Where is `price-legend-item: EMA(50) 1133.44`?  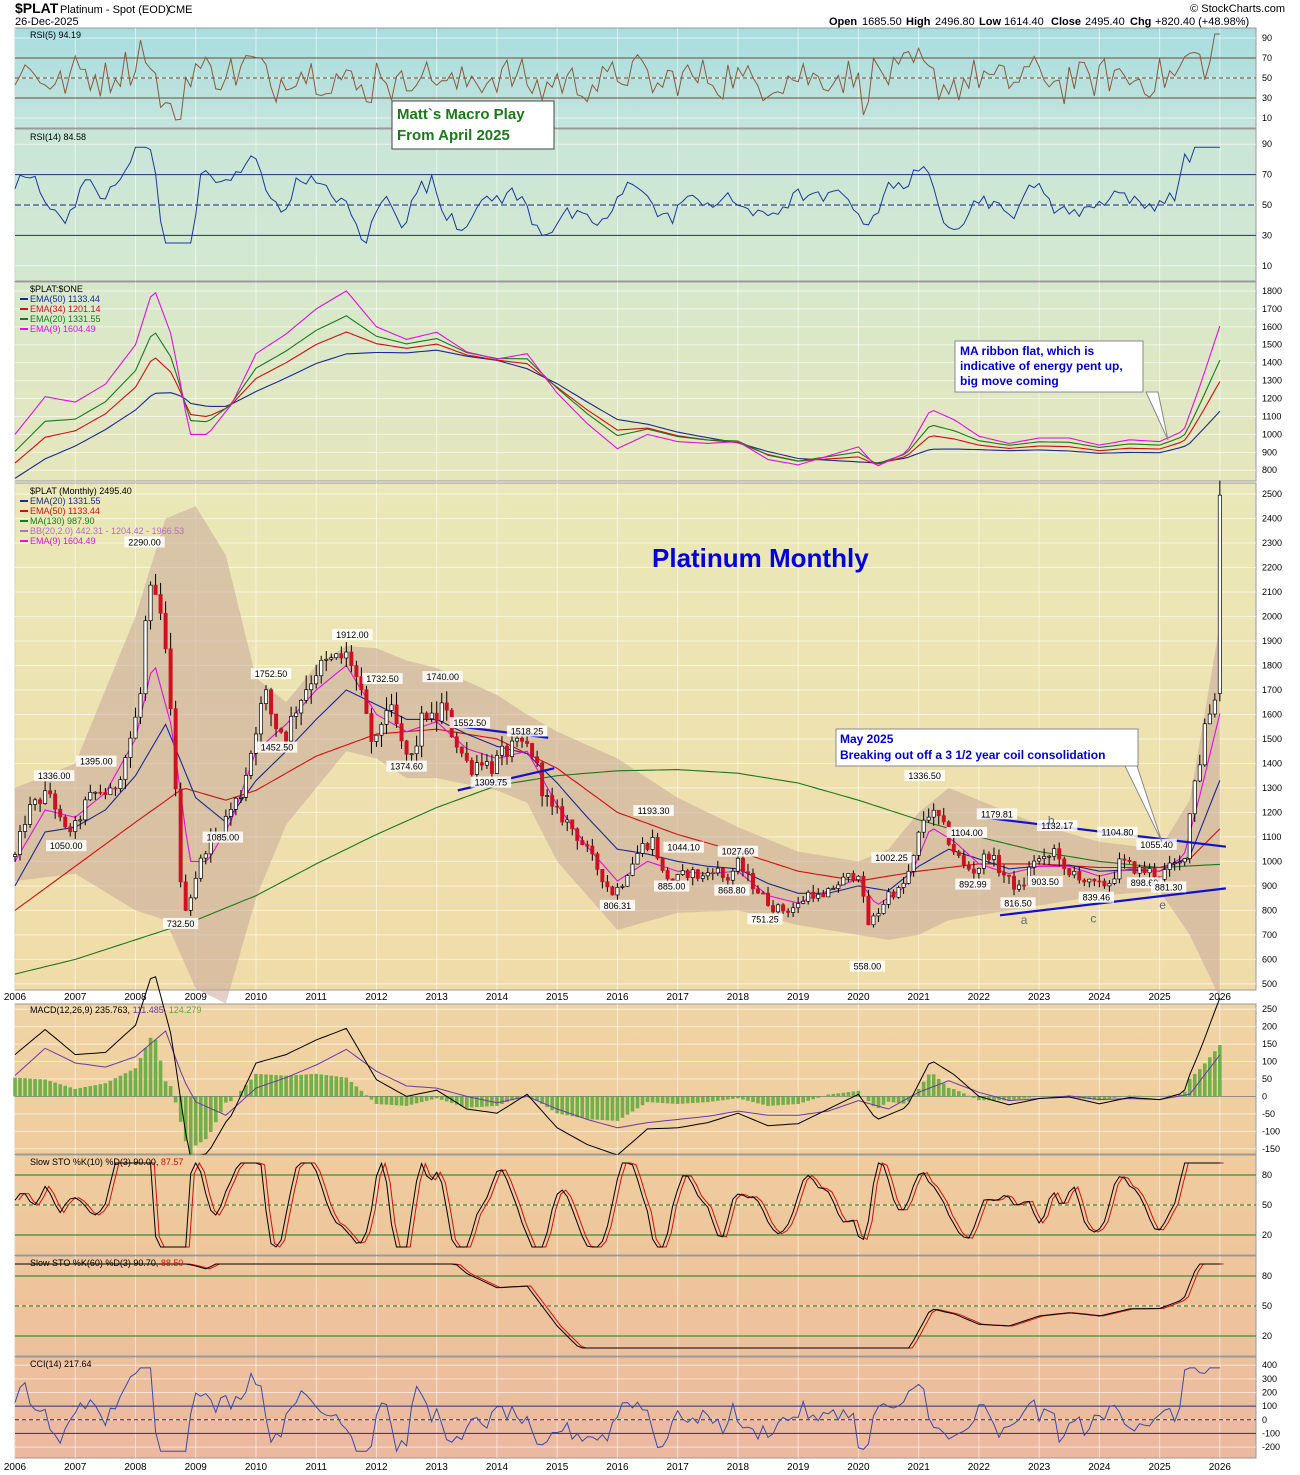
price-legend-item: EMA(50) 1133.44 is located at coordinates (65, 511).